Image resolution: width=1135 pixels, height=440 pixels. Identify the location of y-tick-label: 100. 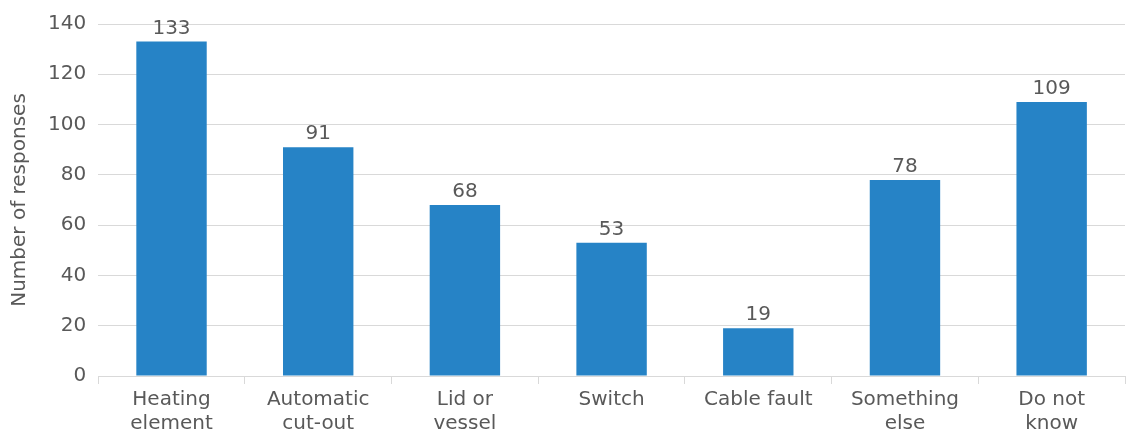
(67, 122).